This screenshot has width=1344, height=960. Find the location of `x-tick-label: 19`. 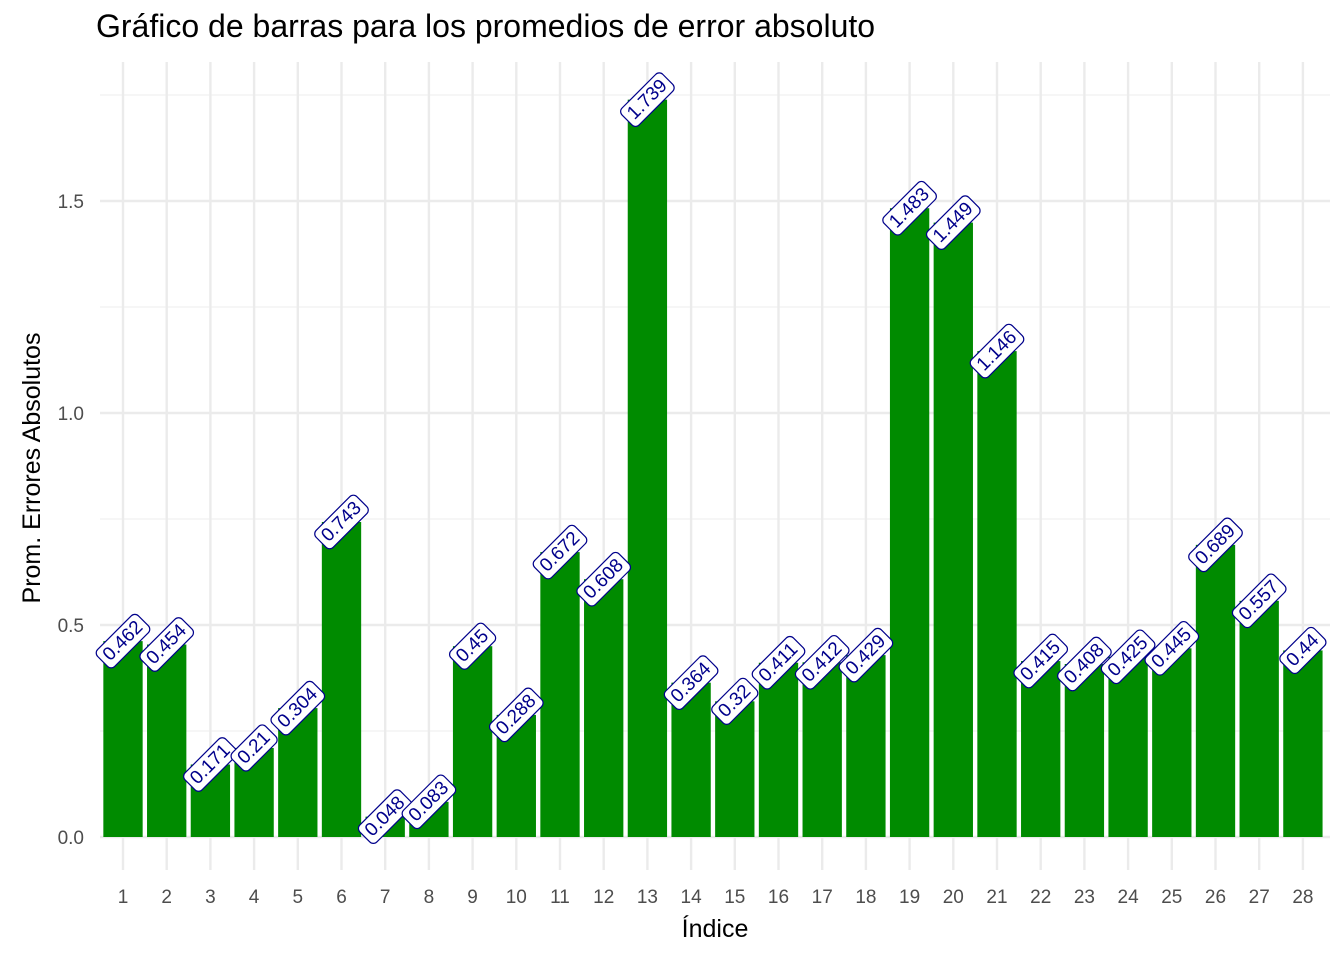

x-tick-label: 19 is located at coordinates (909, 897).